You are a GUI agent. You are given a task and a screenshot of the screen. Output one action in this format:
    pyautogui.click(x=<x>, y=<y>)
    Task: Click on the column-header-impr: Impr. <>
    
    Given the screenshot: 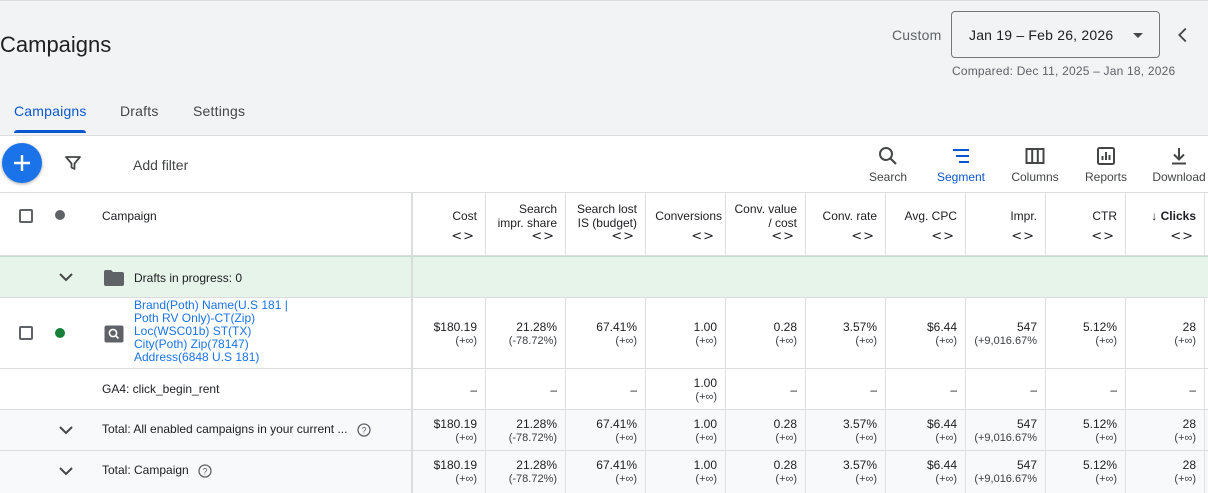 What is the action you would take?
    pyautogui.click(x=1005, y=224)
    